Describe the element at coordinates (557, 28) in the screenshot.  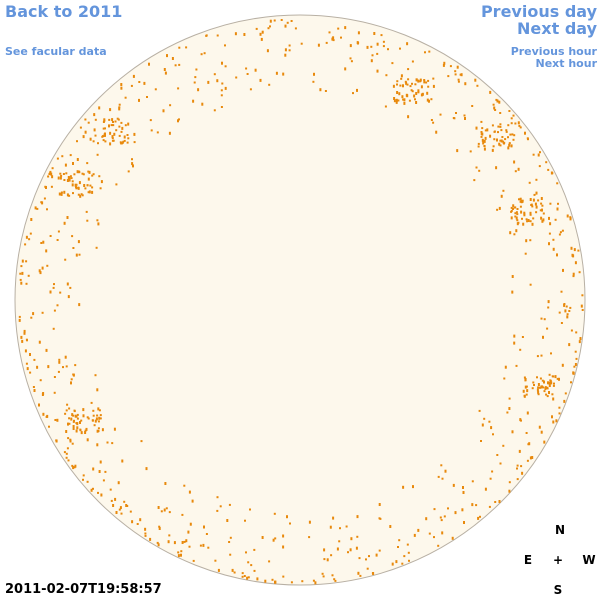
I see `next-day-link: Next day` at that location.